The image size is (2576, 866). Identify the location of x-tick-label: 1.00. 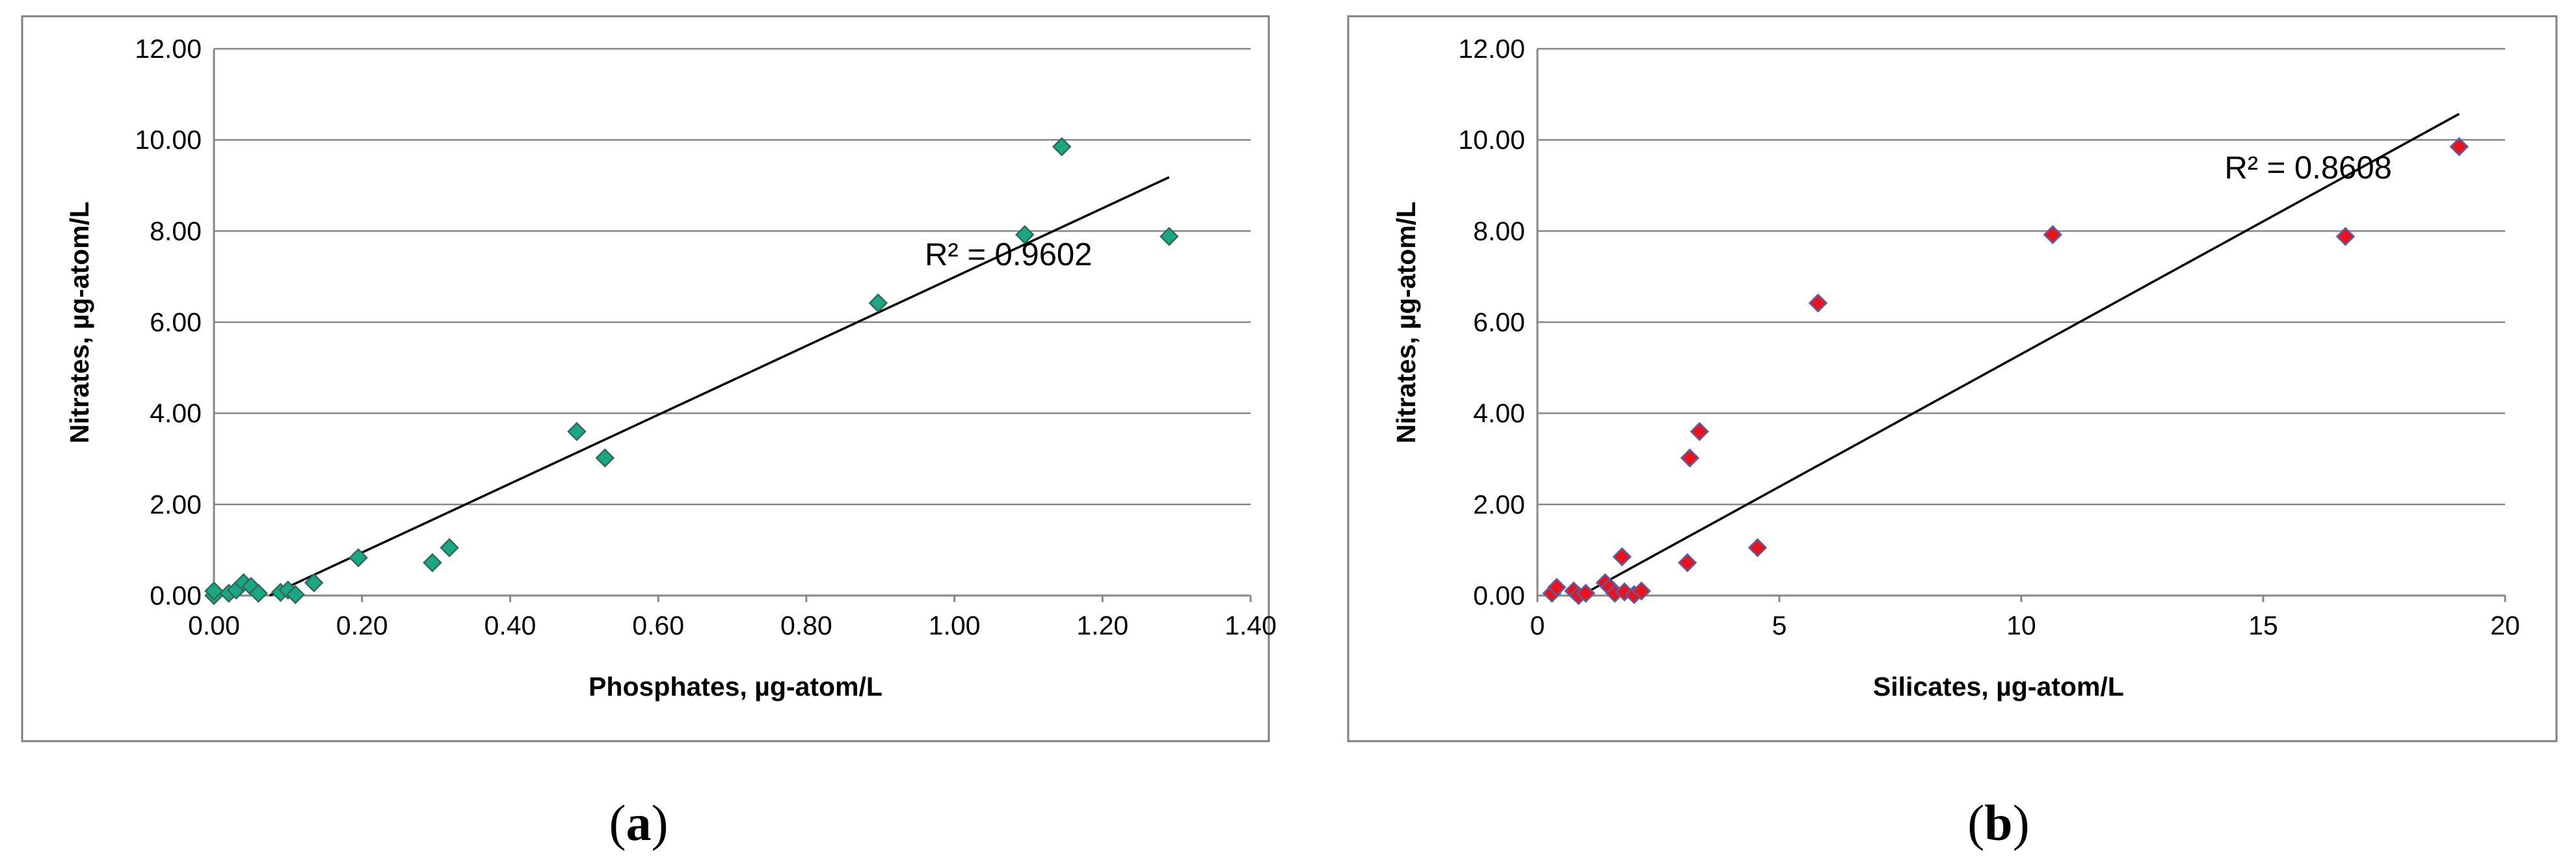
(955, 625).